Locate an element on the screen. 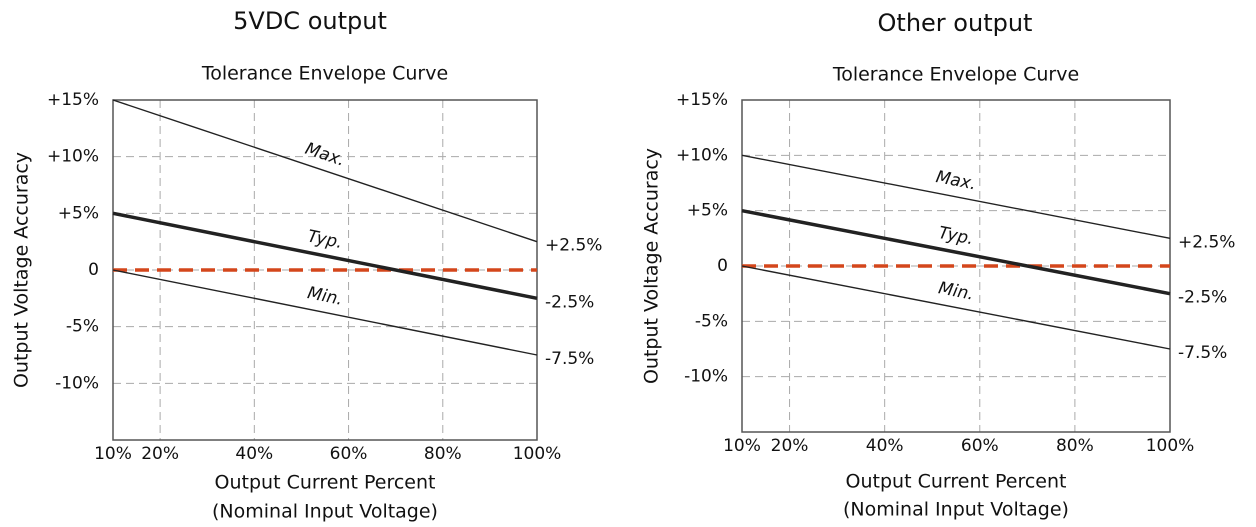 Image resolution: width=1256 pixels, height=527 pixels. chart-title: 5VDC output is located at coordinates (310, 21).